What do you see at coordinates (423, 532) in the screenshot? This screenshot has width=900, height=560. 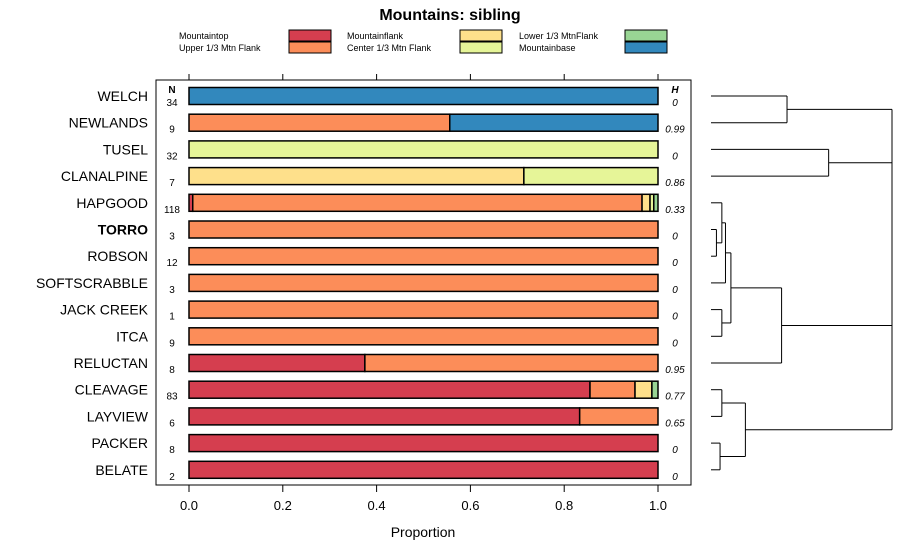 I see `x-axis-title: Proportion` at bounding box center [423, 532].